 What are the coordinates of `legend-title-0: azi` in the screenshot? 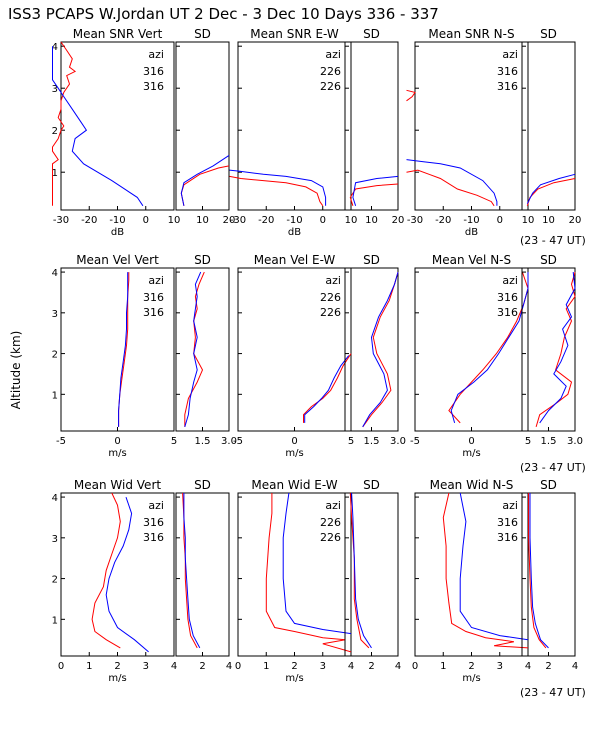 It's located at (156, 54).